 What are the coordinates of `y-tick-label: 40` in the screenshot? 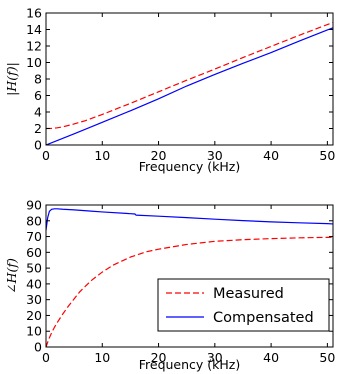 It's located at (34, 283).